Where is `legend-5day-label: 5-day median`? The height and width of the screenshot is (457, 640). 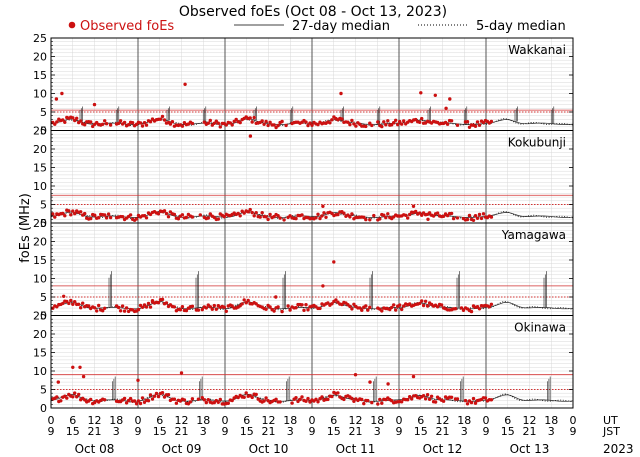
legend-5day-label: 5-day median is located at coordinates (521, 26).